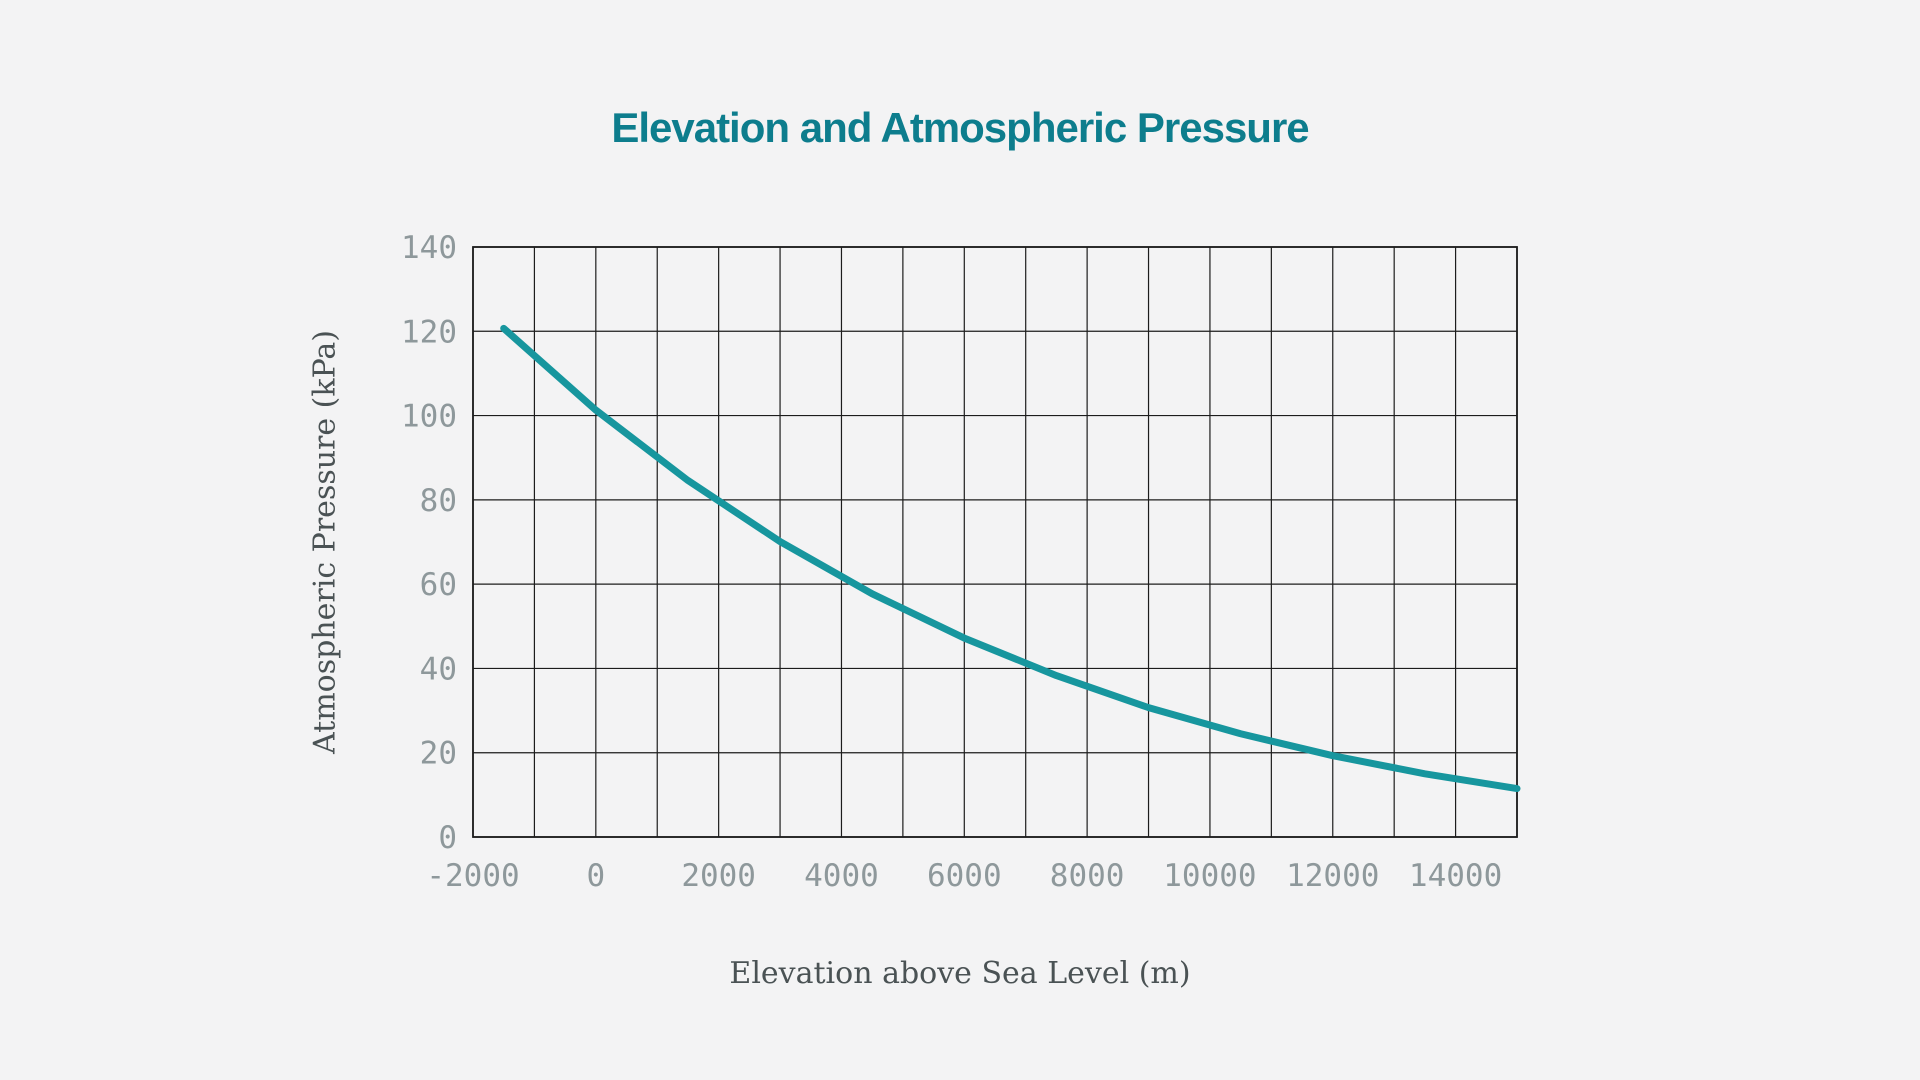  What do you see at coordinates (960, 127) in the screenshot?
I see `chart-title: Elevation and Atmospheric Pressure` at bounding box center [960, 127].